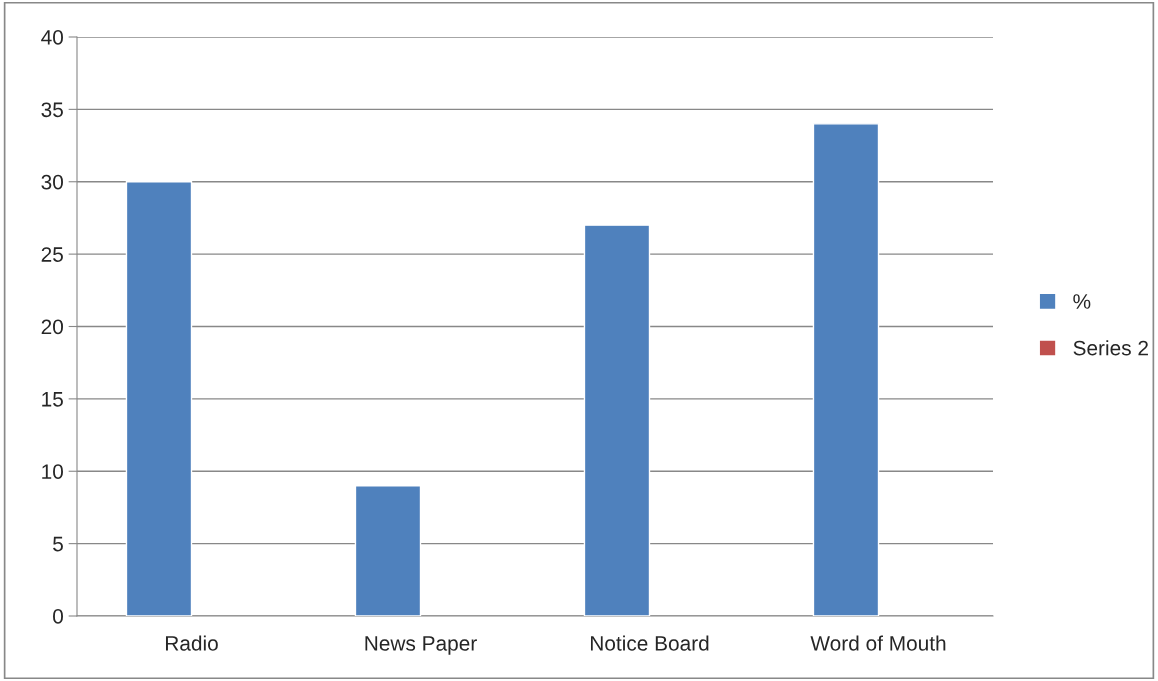 This screenshot has width=1158, height=681. Describe the element at coordinates (52, 399) in the screenshot. I see `y-tick-label: 15` at that location.